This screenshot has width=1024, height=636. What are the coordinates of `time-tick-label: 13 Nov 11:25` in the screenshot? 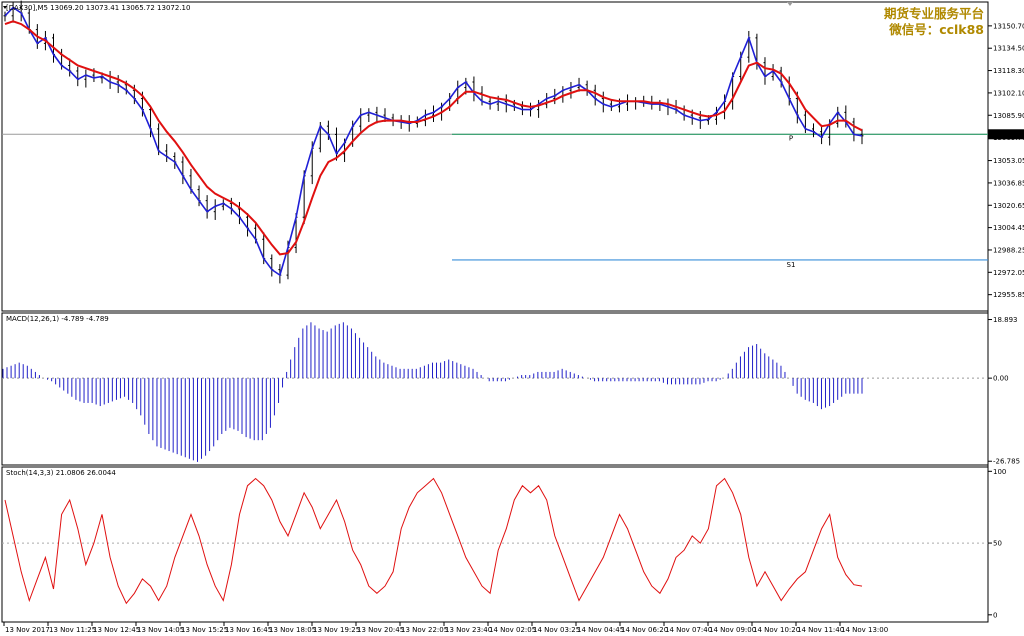 It's located at (72, 630).